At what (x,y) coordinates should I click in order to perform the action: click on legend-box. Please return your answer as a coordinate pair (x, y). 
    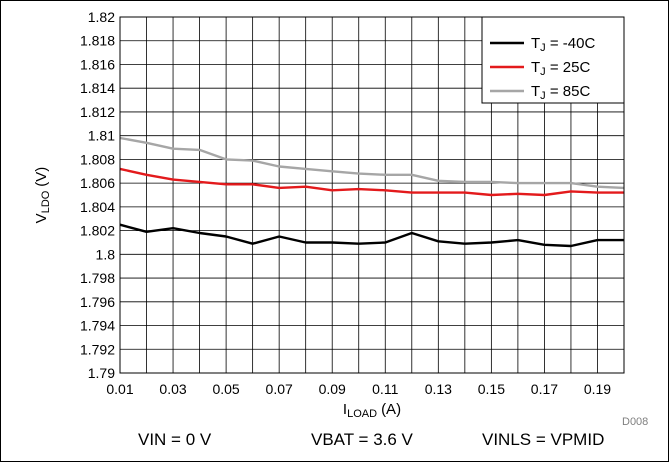
    Looking at the image, I should click on (553, 60).